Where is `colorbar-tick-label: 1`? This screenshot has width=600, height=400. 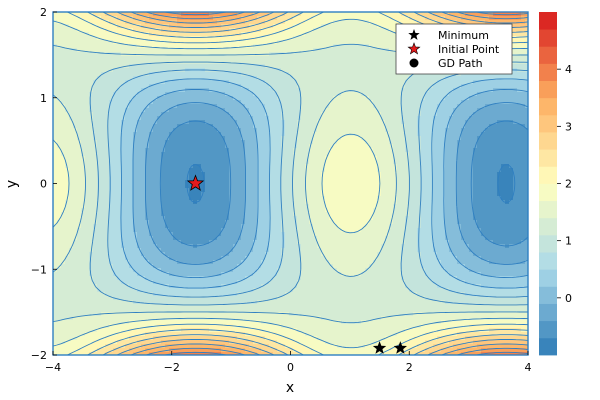
colorbar-tick-label: 1 is located at coordinates (568, 241).